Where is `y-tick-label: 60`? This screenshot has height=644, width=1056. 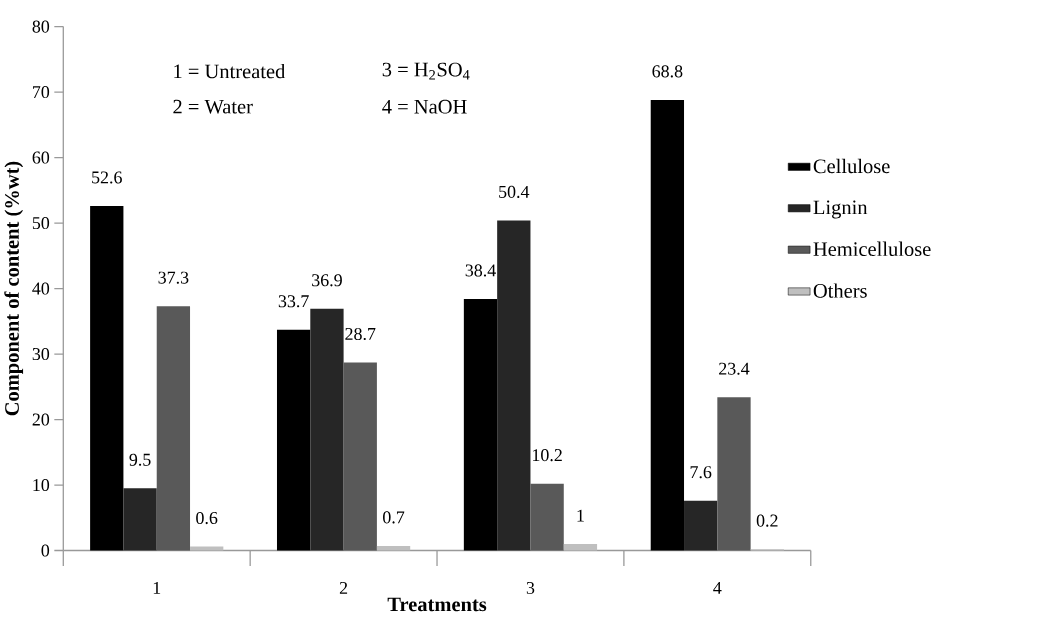
y-tick-label: 60 is located at coordinates (41, 157).